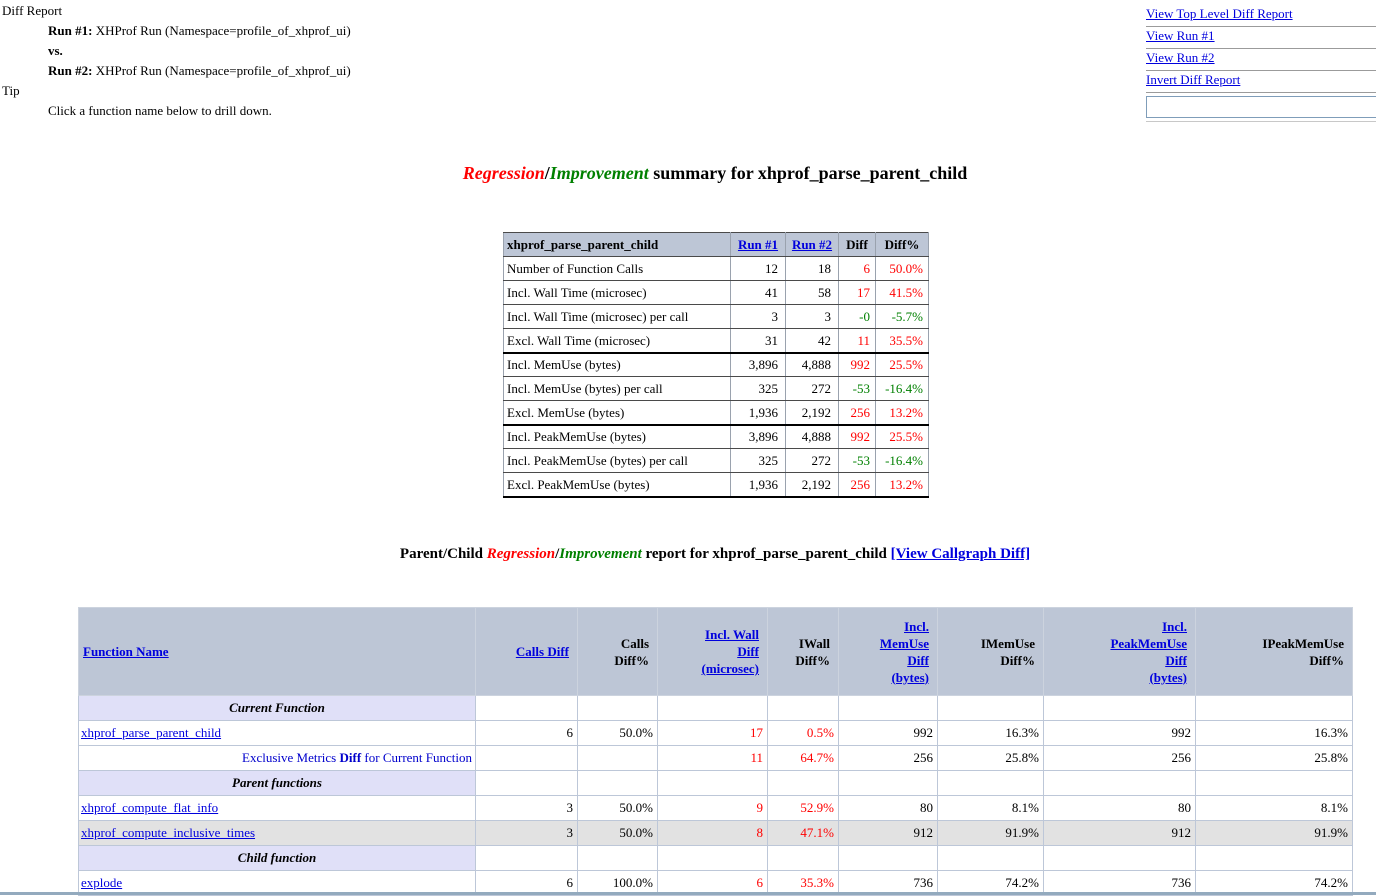 This screenshot has height=896, width=1376. What do you see at coordinates (1219, 13) in the screenshot?
I see `view-top-level-diff-report-link: View Top Level Diff Report` at bounding box center [1219, 13].